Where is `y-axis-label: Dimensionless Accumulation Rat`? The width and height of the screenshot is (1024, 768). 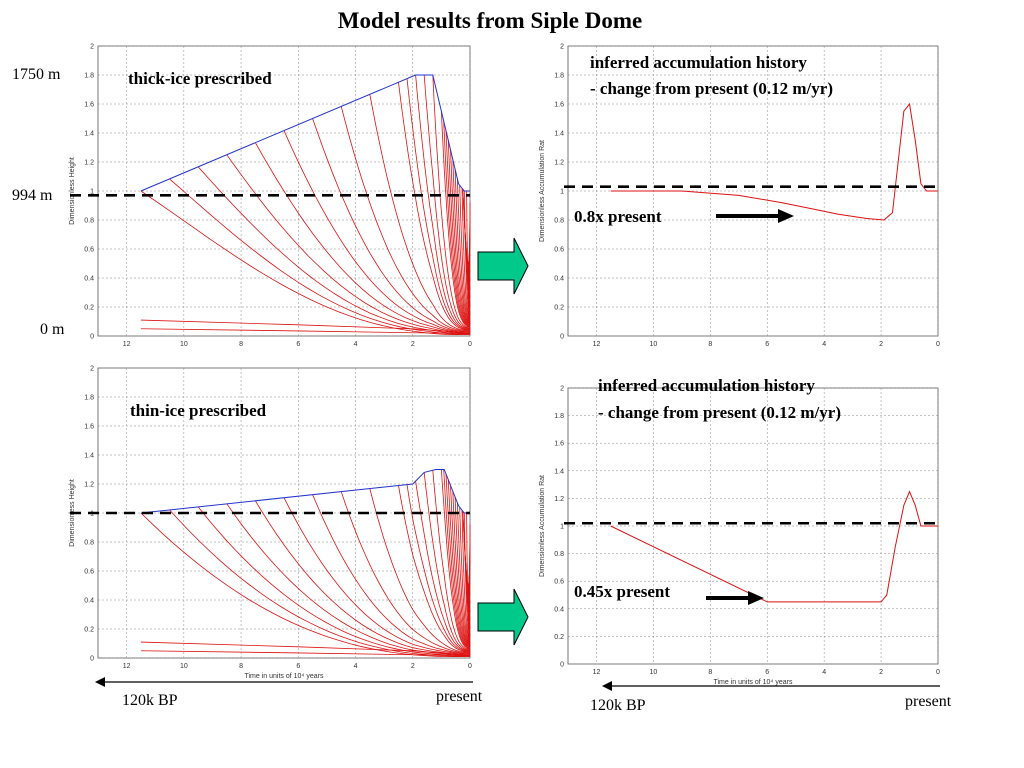
y-axis-label: Dimensionless Accumulation Rat is located at coordinates (542, 526).